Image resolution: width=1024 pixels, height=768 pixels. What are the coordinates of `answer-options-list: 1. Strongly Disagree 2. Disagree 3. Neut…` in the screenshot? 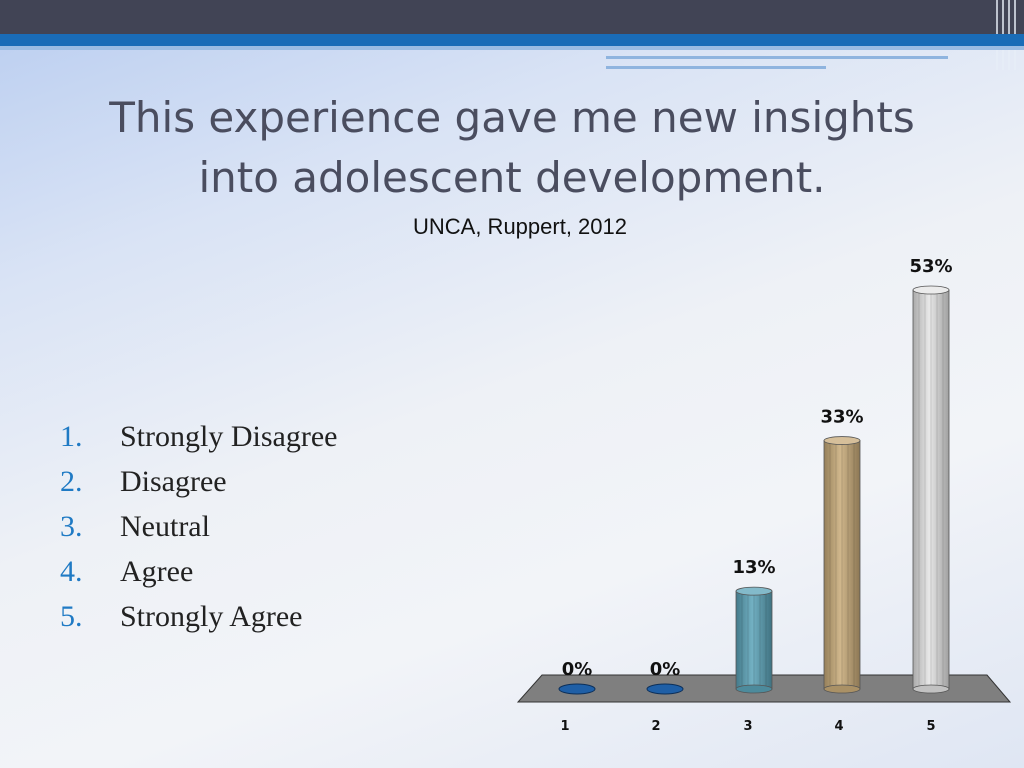 It's located at (198, 532).